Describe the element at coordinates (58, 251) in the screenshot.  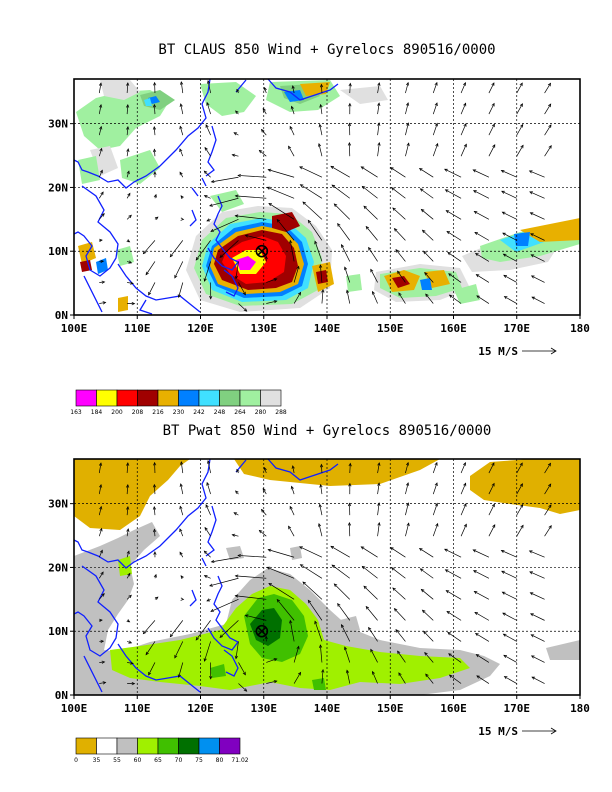
I see `y-tick-label: 10N` at that location.